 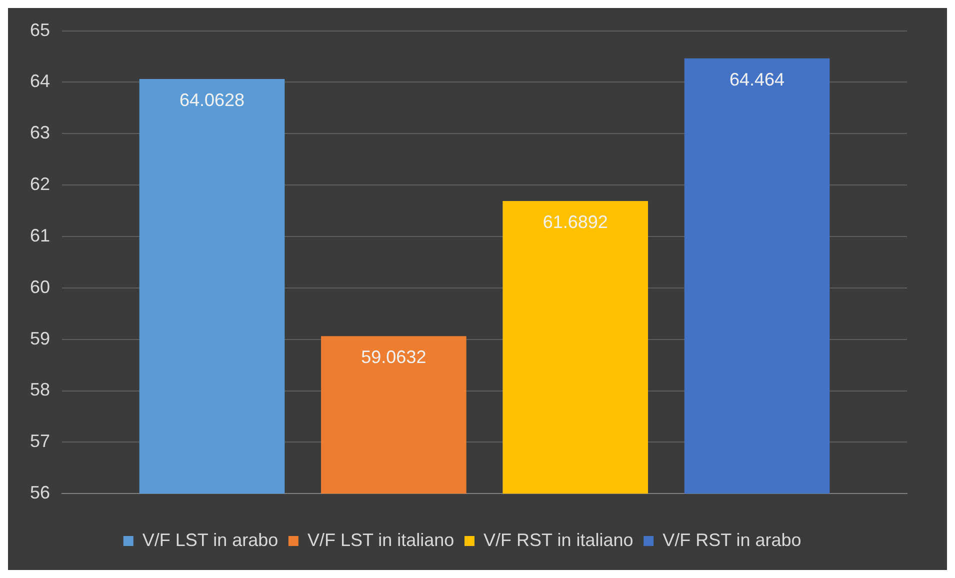 What do you see at coordinates (40, 492) in the screenshot?
I see `y-tick-label: 56` at bounding box center [40, 492].